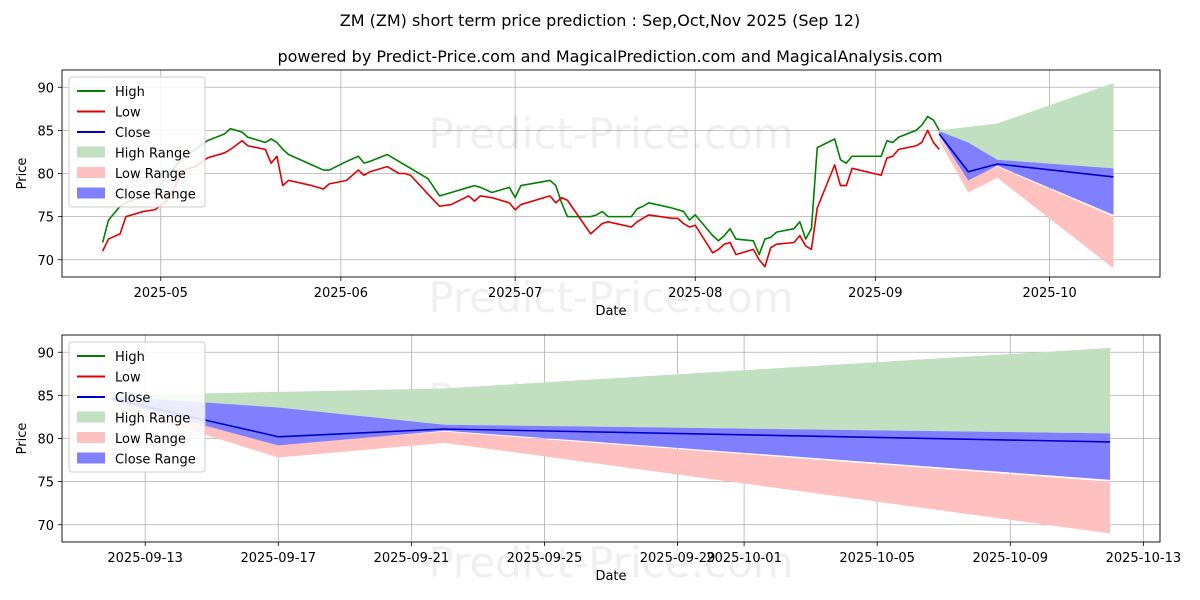 The image size is (1200, 600). I want to click on top-x-tick-label: 2025-10, so click(1049, 293).